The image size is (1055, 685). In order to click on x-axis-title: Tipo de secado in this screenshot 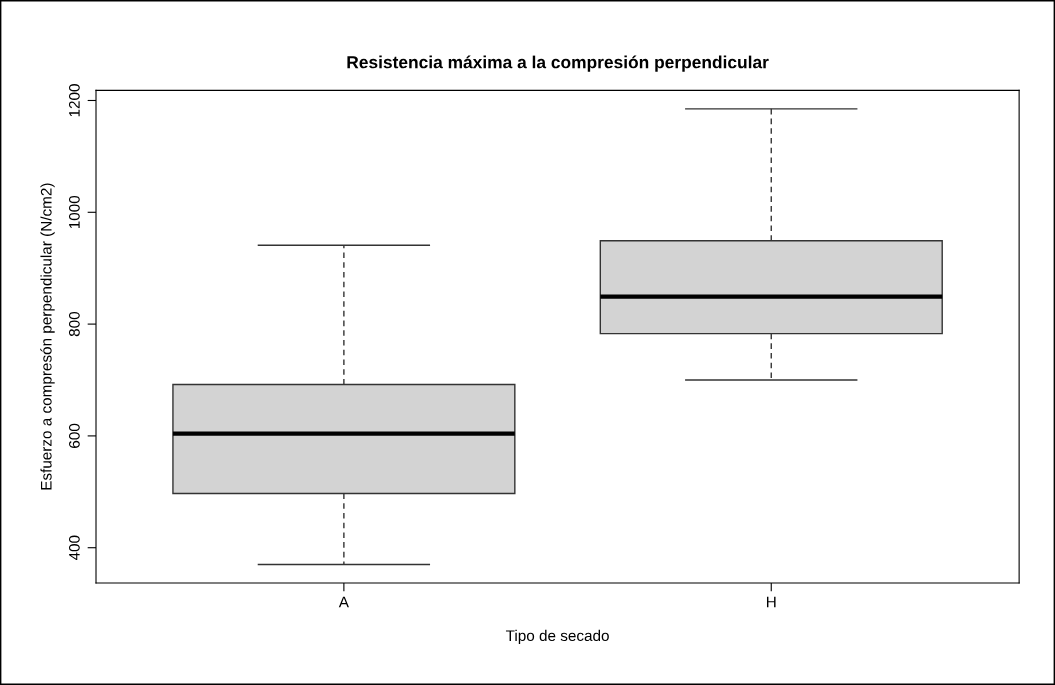, I will do `click(557, 637)`.